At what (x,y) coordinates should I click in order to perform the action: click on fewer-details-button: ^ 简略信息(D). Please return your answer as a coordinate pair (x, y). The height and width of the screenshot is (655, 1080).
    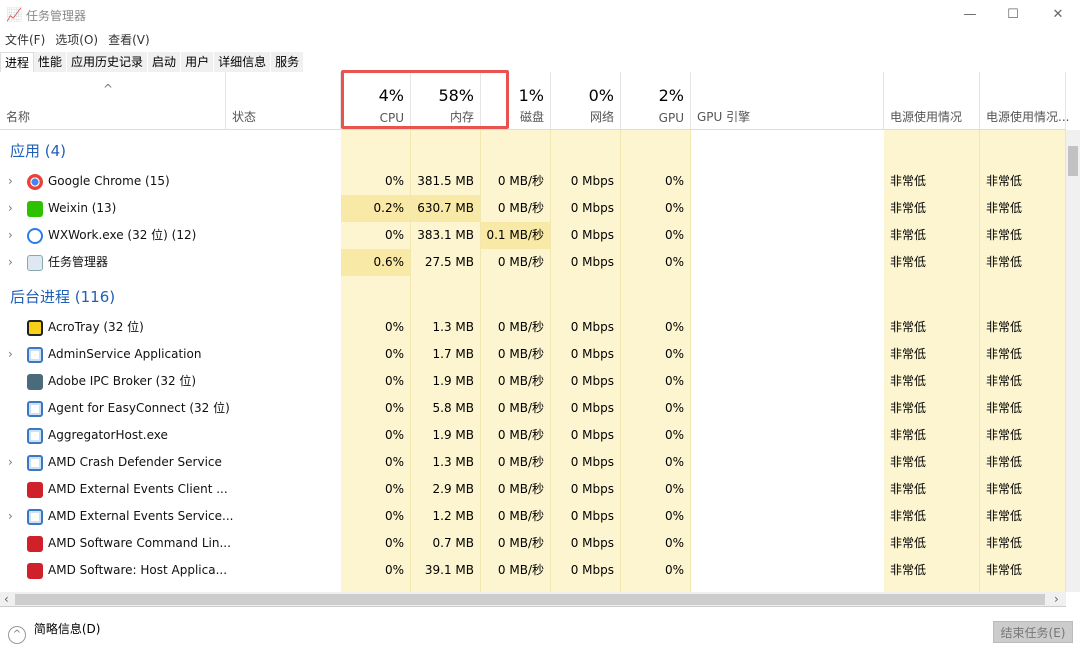
    Looking at the image, I should click on (54, 632).